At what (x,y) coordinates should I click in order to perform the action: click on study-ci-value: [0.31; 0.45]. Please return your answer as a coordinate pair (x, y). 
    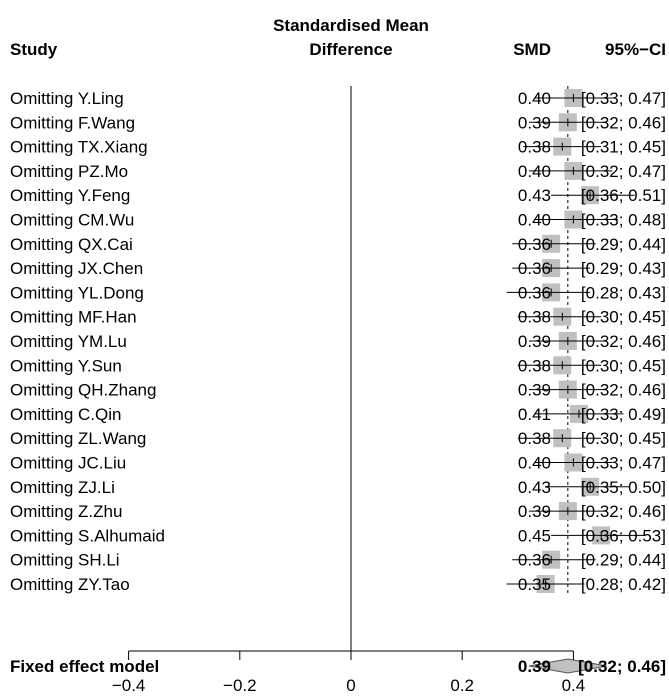
    Looking at the image, I should click on (623, 147).